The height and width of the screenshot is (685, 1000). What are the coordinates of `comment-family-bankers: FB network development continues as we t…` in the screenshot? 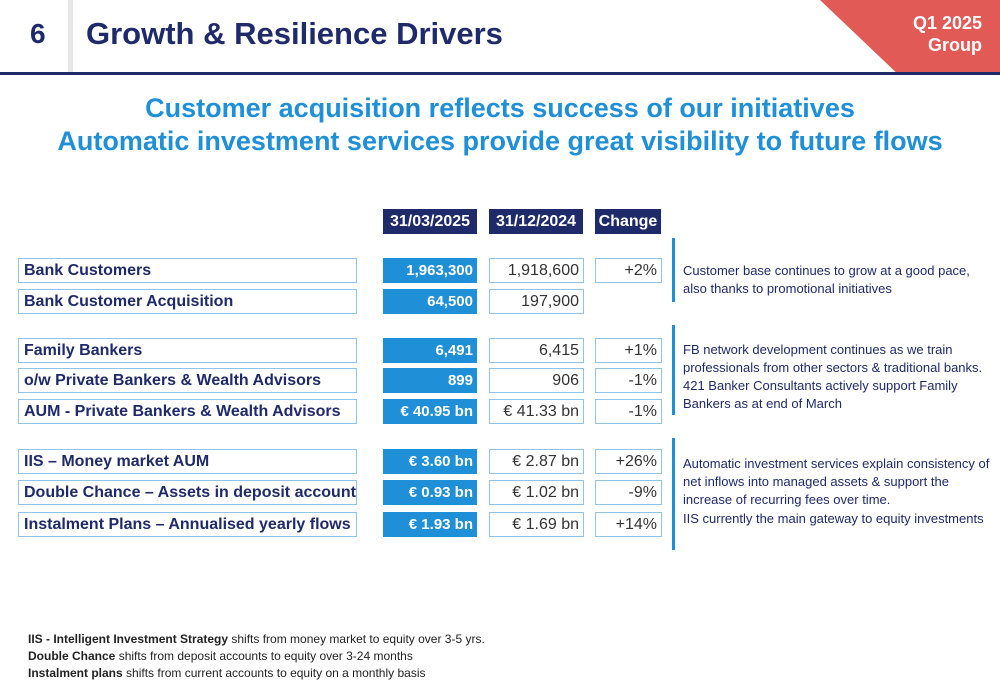 It's located at (833, 376).